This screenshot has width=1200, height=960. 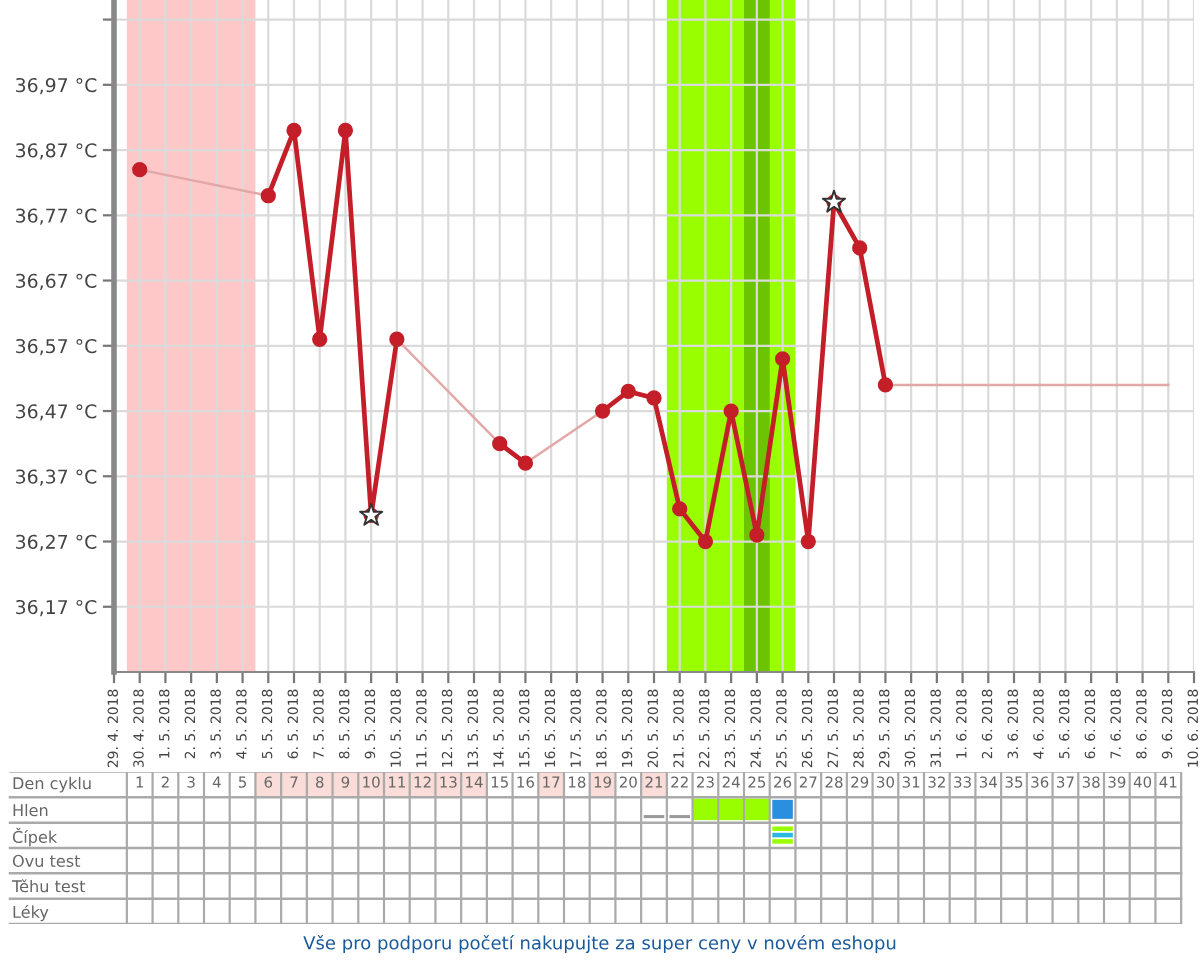 What do you see at coordinates (56, 216) in the screenshot?
I see `y-tick-label: 36,77 °C` at bounding box center [56, 216].